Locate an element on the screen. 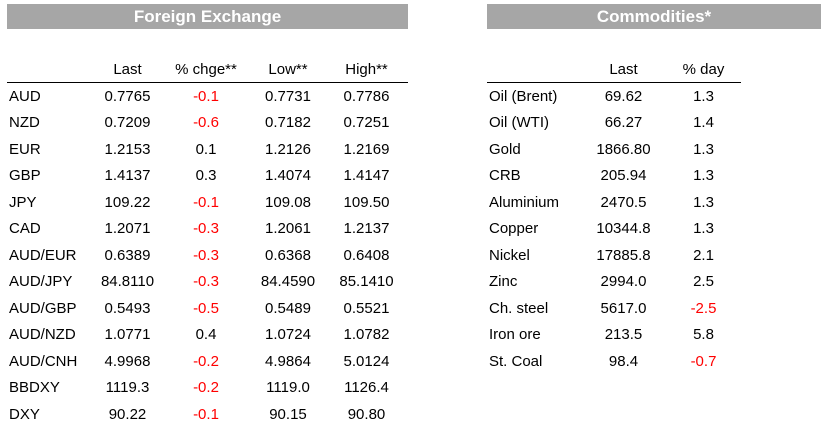 This screenshot has width=831, height=438. fx-instrument: DXY is located at coordinates (24, 414).